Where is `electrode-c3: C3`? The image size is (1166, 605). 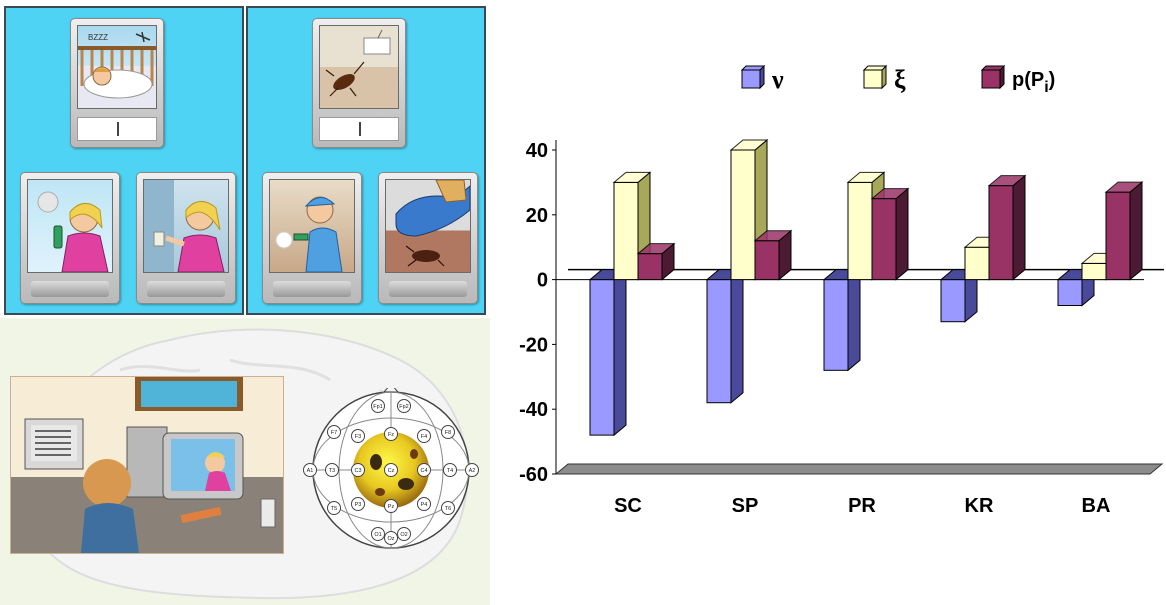 electrode-c3: C3 is located at coordinates (358, 470).